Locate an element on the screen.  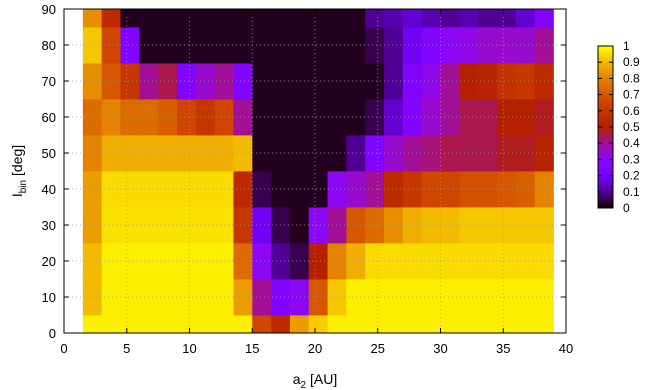
colorbar-tick-label: 0.8 is located at coordinates (631, 78).